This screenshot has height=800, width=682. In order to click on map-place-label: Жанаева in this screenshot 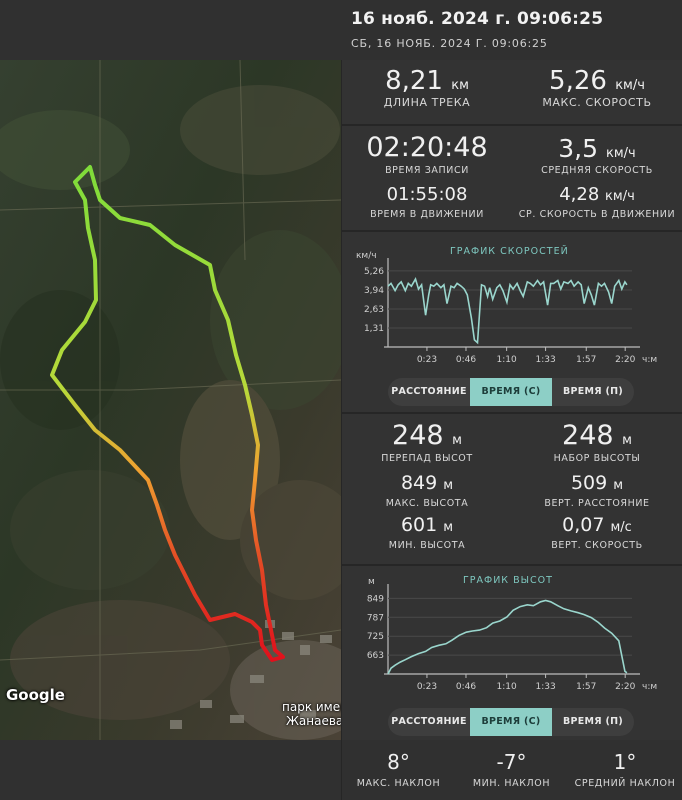, I will do `click(313, 721)`.